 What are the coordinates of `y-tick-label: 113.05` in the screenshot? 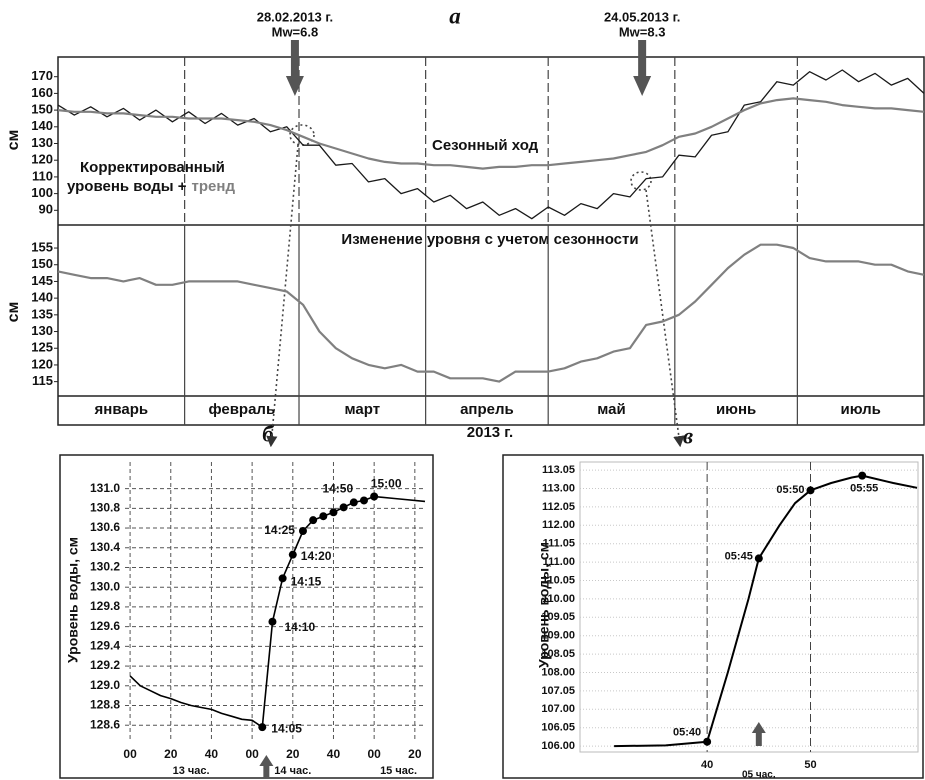 It's located at (558, 470).